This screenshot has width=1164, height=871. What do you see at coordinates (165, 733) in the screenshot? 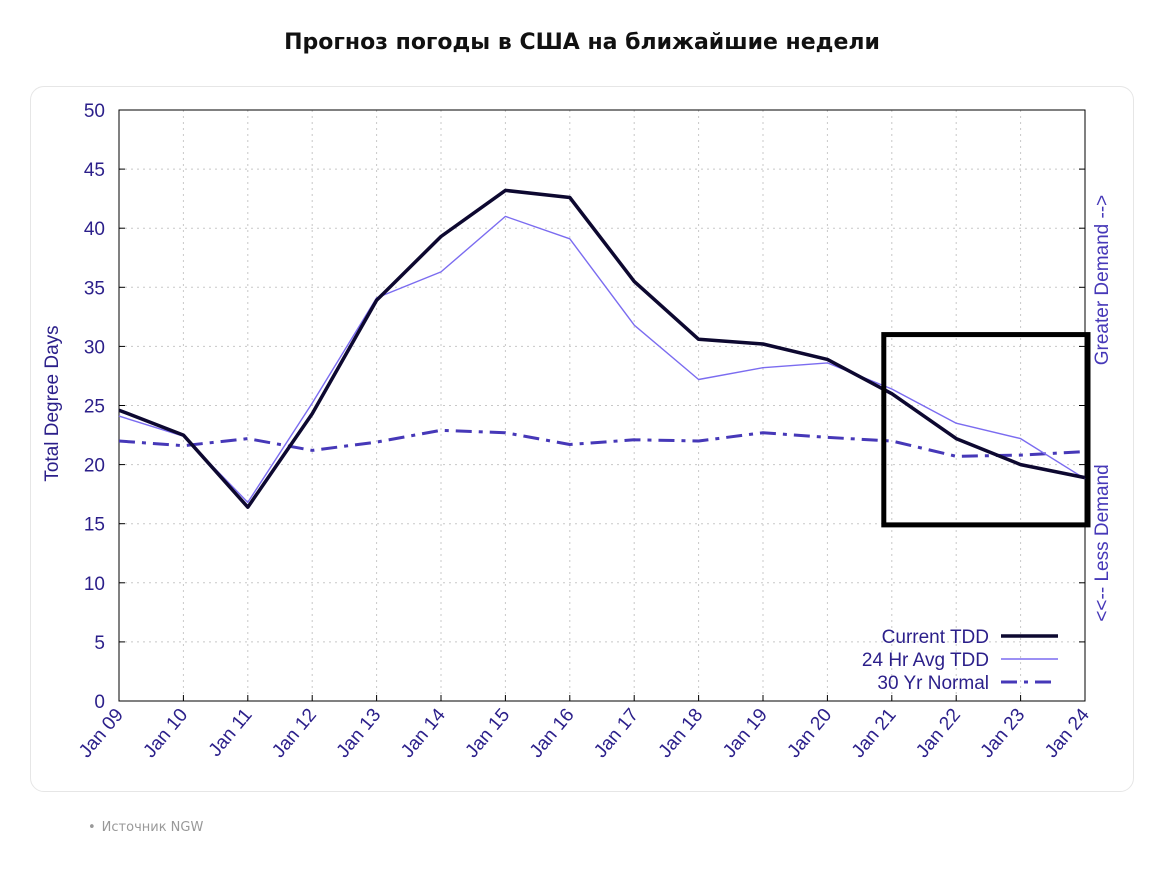
I see `x-tick-label: Jan 10` at bounding box center [165, 733].